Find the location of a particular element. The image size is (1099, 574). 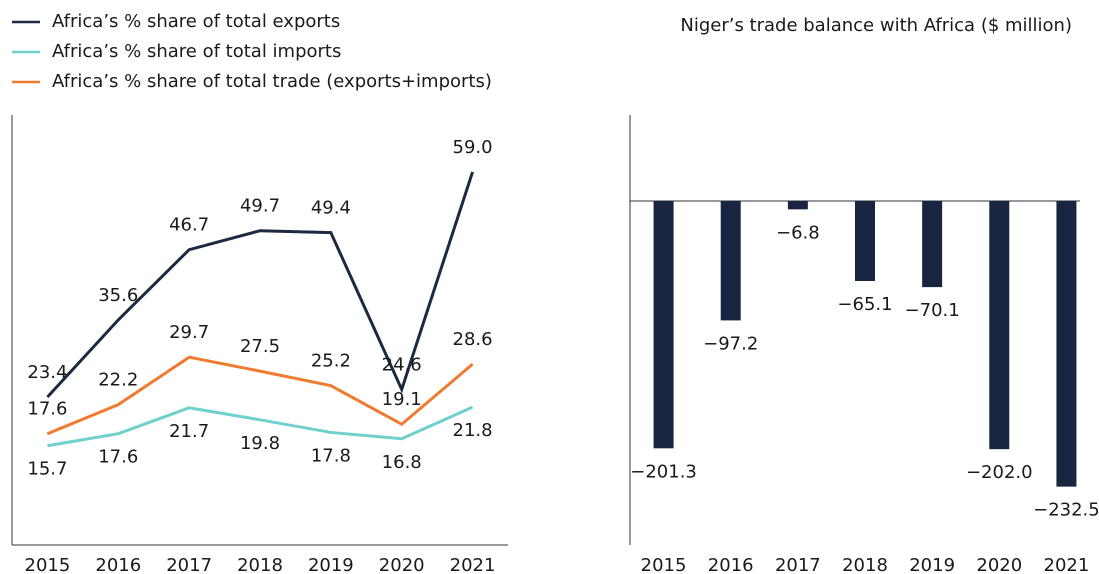

data-label: 15.7 is located at coordinates (47, 469).